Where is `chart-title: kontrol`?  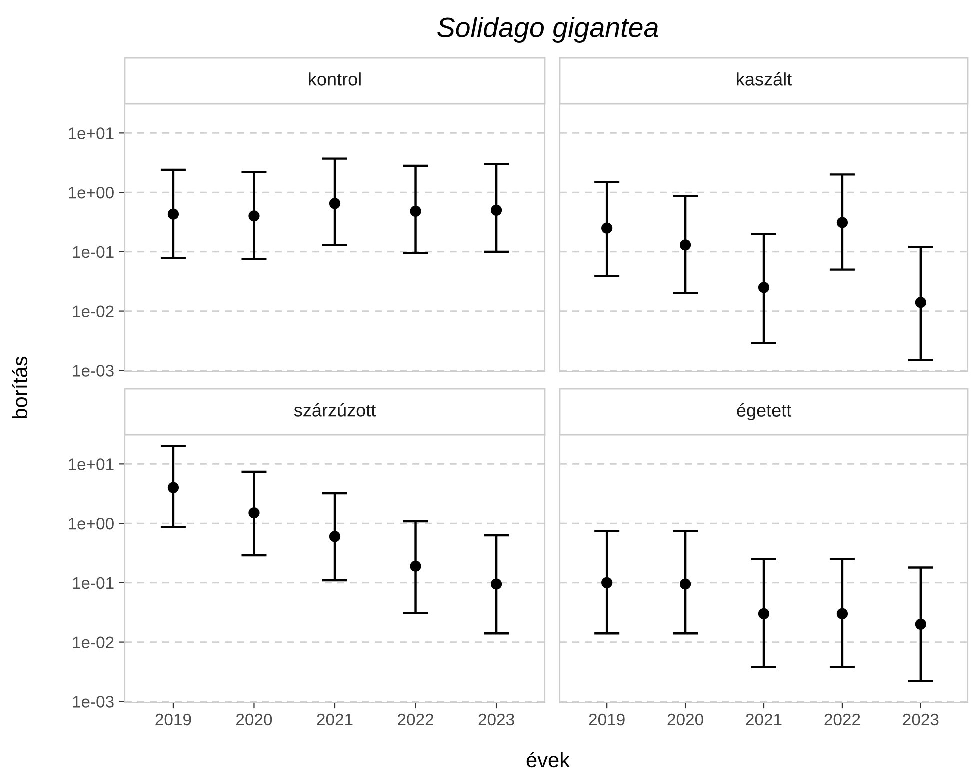 chart-title: kontrol is located at coordinates (335, 79).